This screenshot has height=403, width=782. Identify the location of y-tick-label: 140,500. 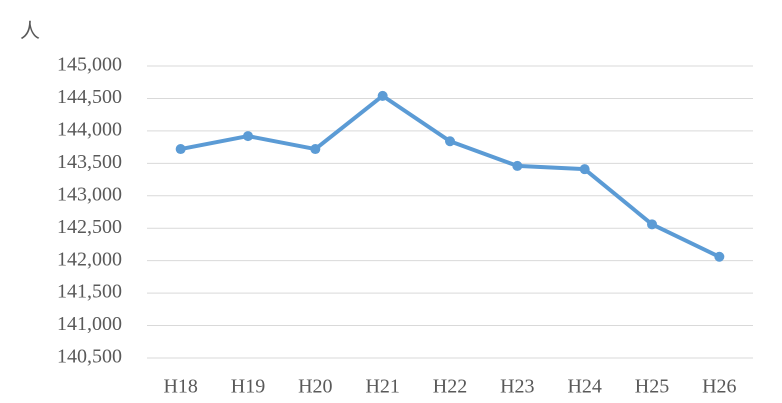
(89, 357).